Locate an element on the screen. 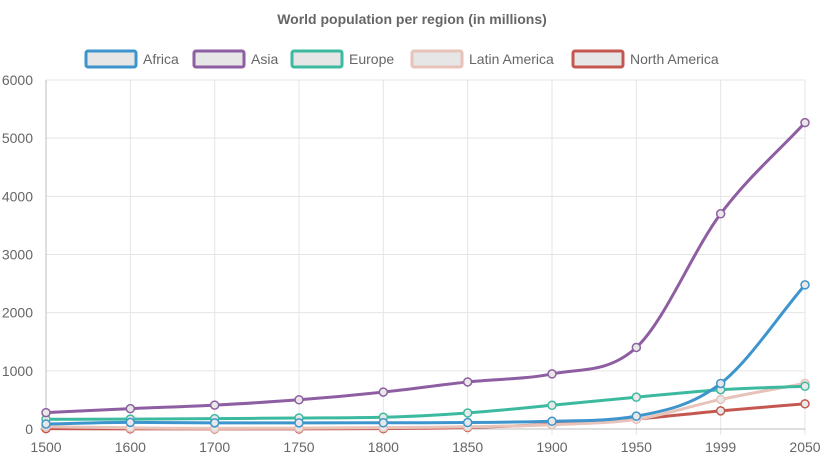 This screenshot has width=825, height=463. y-tick-label: 2000 is located at coordinates (17, 313).